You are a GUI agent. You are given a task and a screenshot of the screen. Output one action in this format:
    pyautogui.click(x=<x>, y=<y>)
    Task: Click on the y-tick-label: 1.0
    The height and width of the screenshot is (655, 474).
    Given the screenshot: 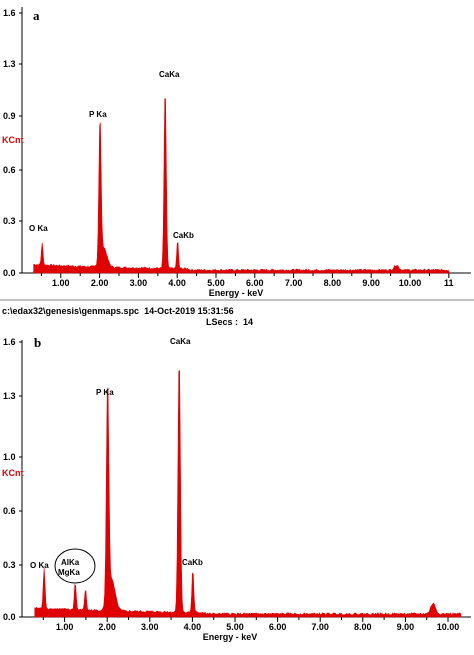 What is the action you would take?
    pyautogui.click(x=9, y=457)
    